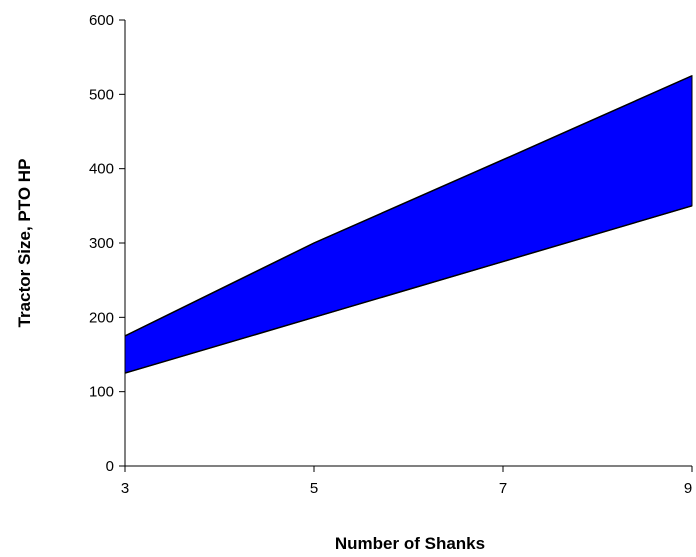 Image resolution: width=696 pixels, height=557 pixels. What do you see at coordinates (101, 317) in the screenshot?
I see `y-tick-label: 200` at bounding box center [101, 317].